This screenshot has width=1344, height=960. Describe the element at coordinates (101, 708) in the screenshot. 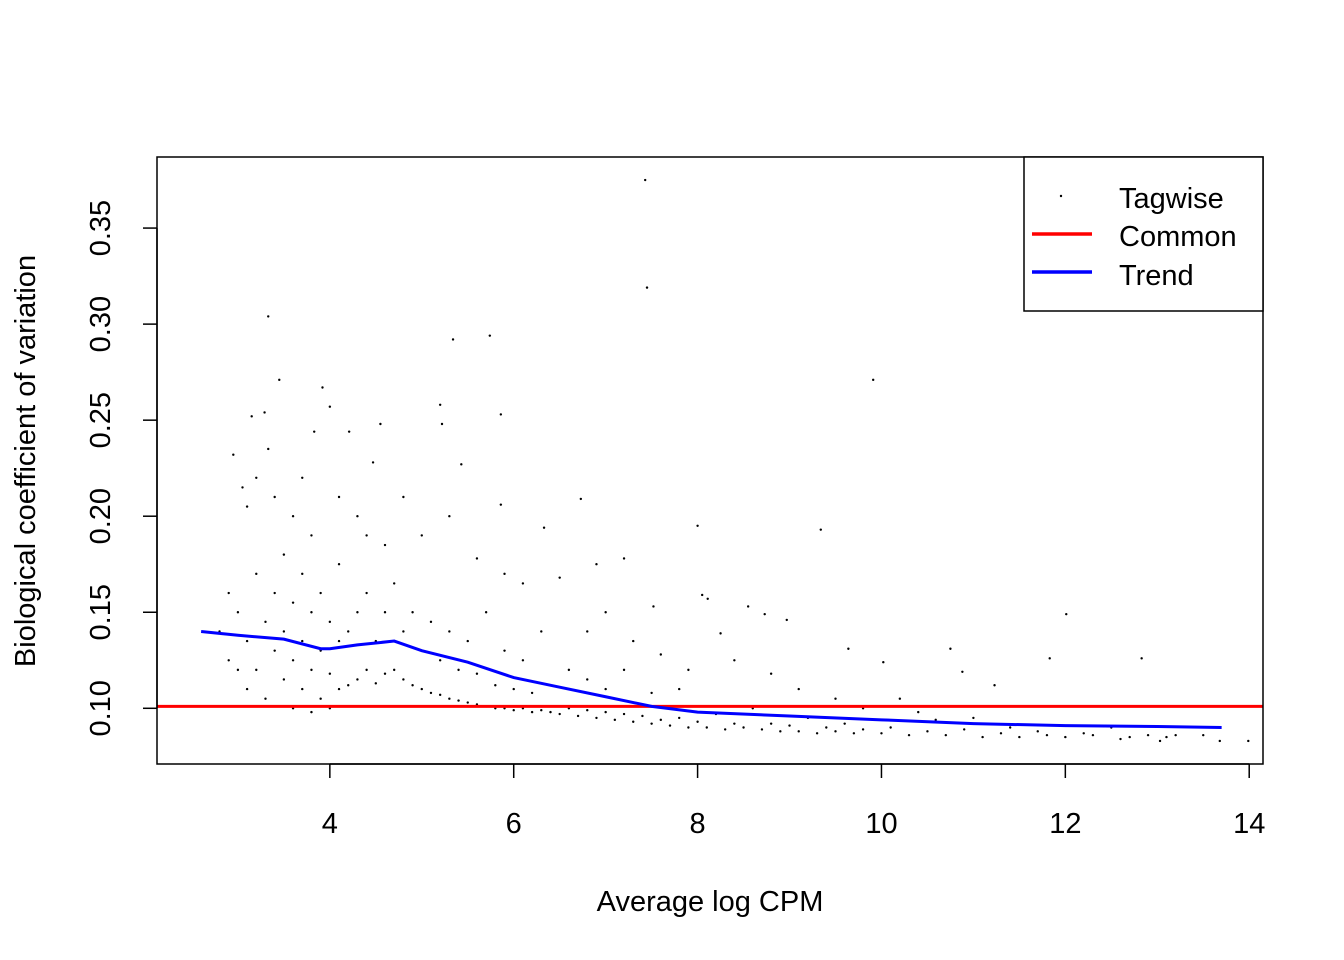

I see `y-tick-label: 0.10` at that location.